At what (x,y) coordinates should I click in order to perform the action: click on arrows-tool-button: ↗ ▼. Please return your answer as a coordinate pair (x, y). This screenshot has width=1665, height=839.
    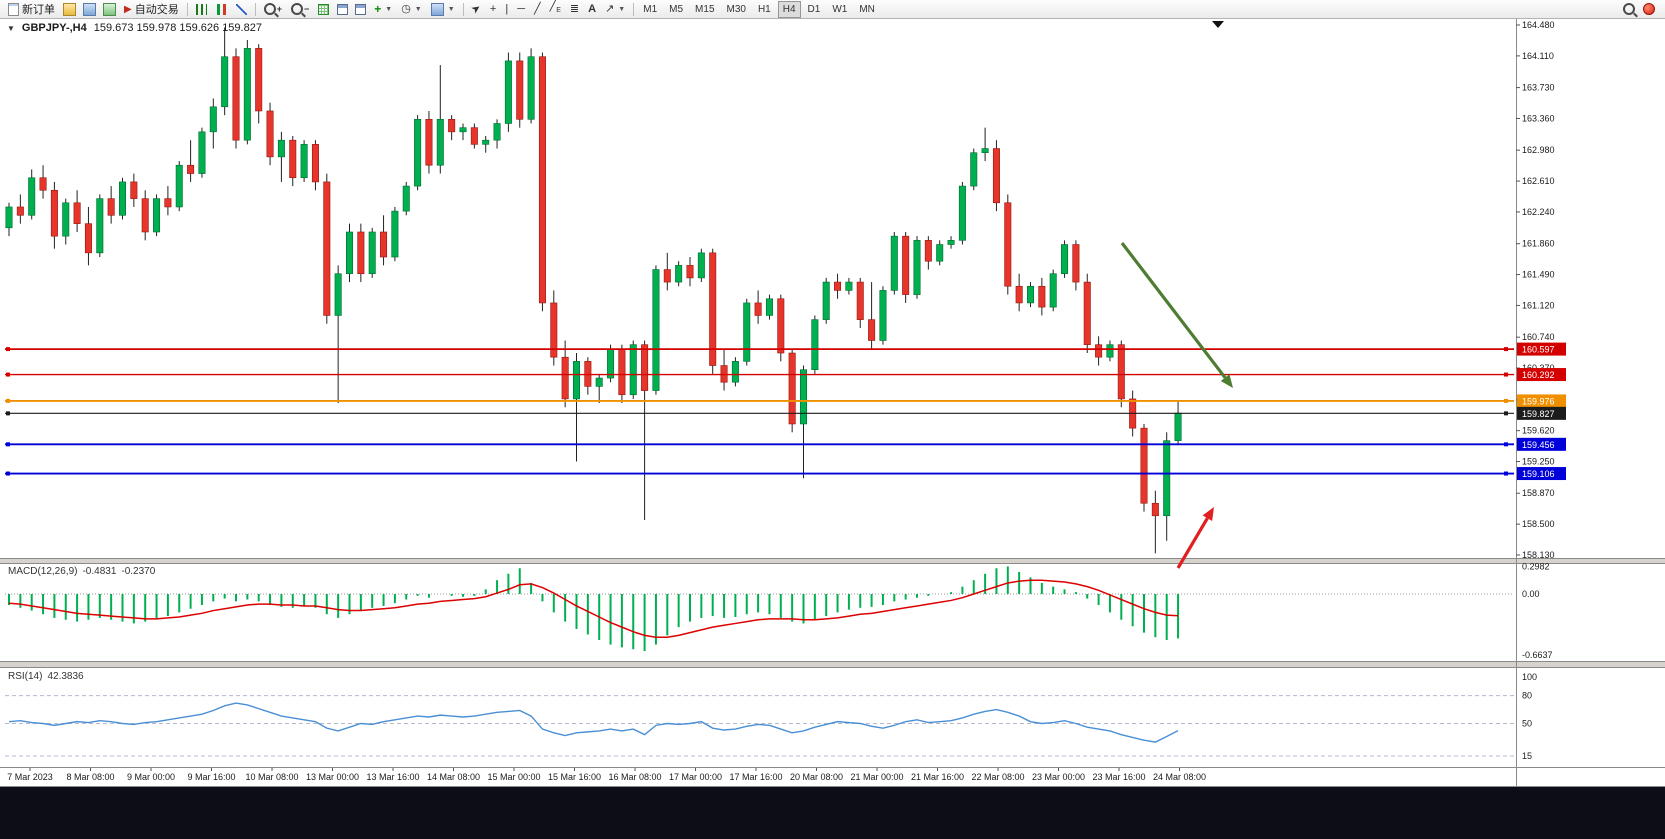
    Looking at the image, I should click on (615, 9).